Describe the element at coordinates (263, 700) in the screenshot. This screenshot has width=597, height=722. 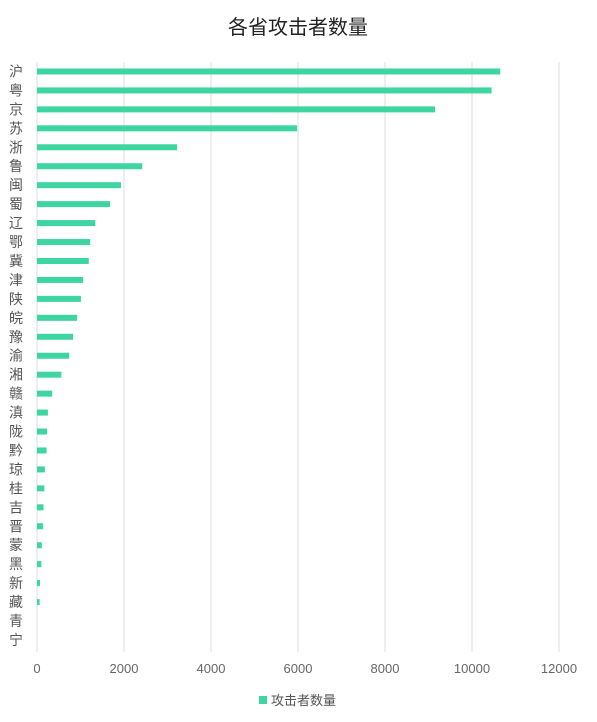
I see `legend-swatch` at that location.